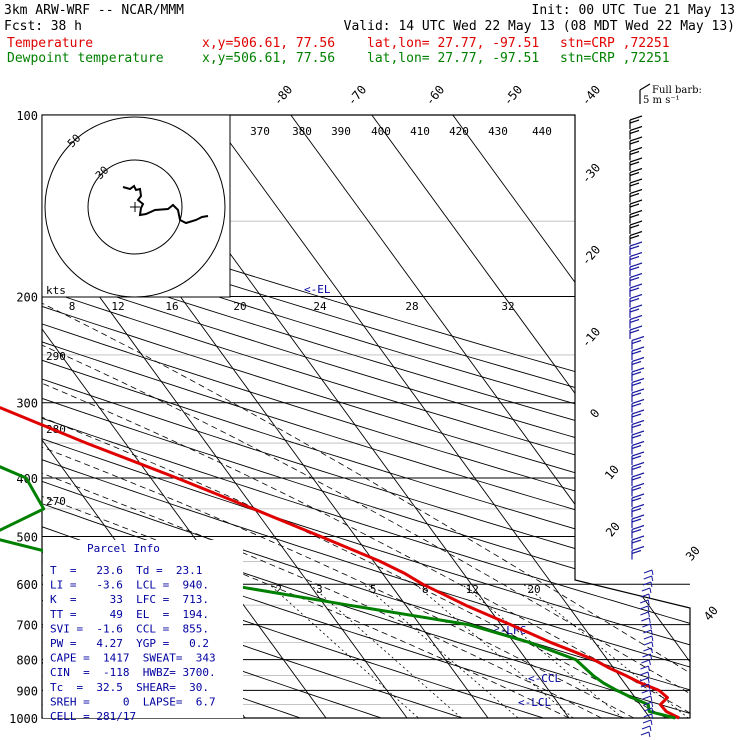 This screenshot has width=740, height=740. What do you see at coordinates (645, 93) in the screenshot?
I see `barb-legend-icon` at bounding box center [645, 93].